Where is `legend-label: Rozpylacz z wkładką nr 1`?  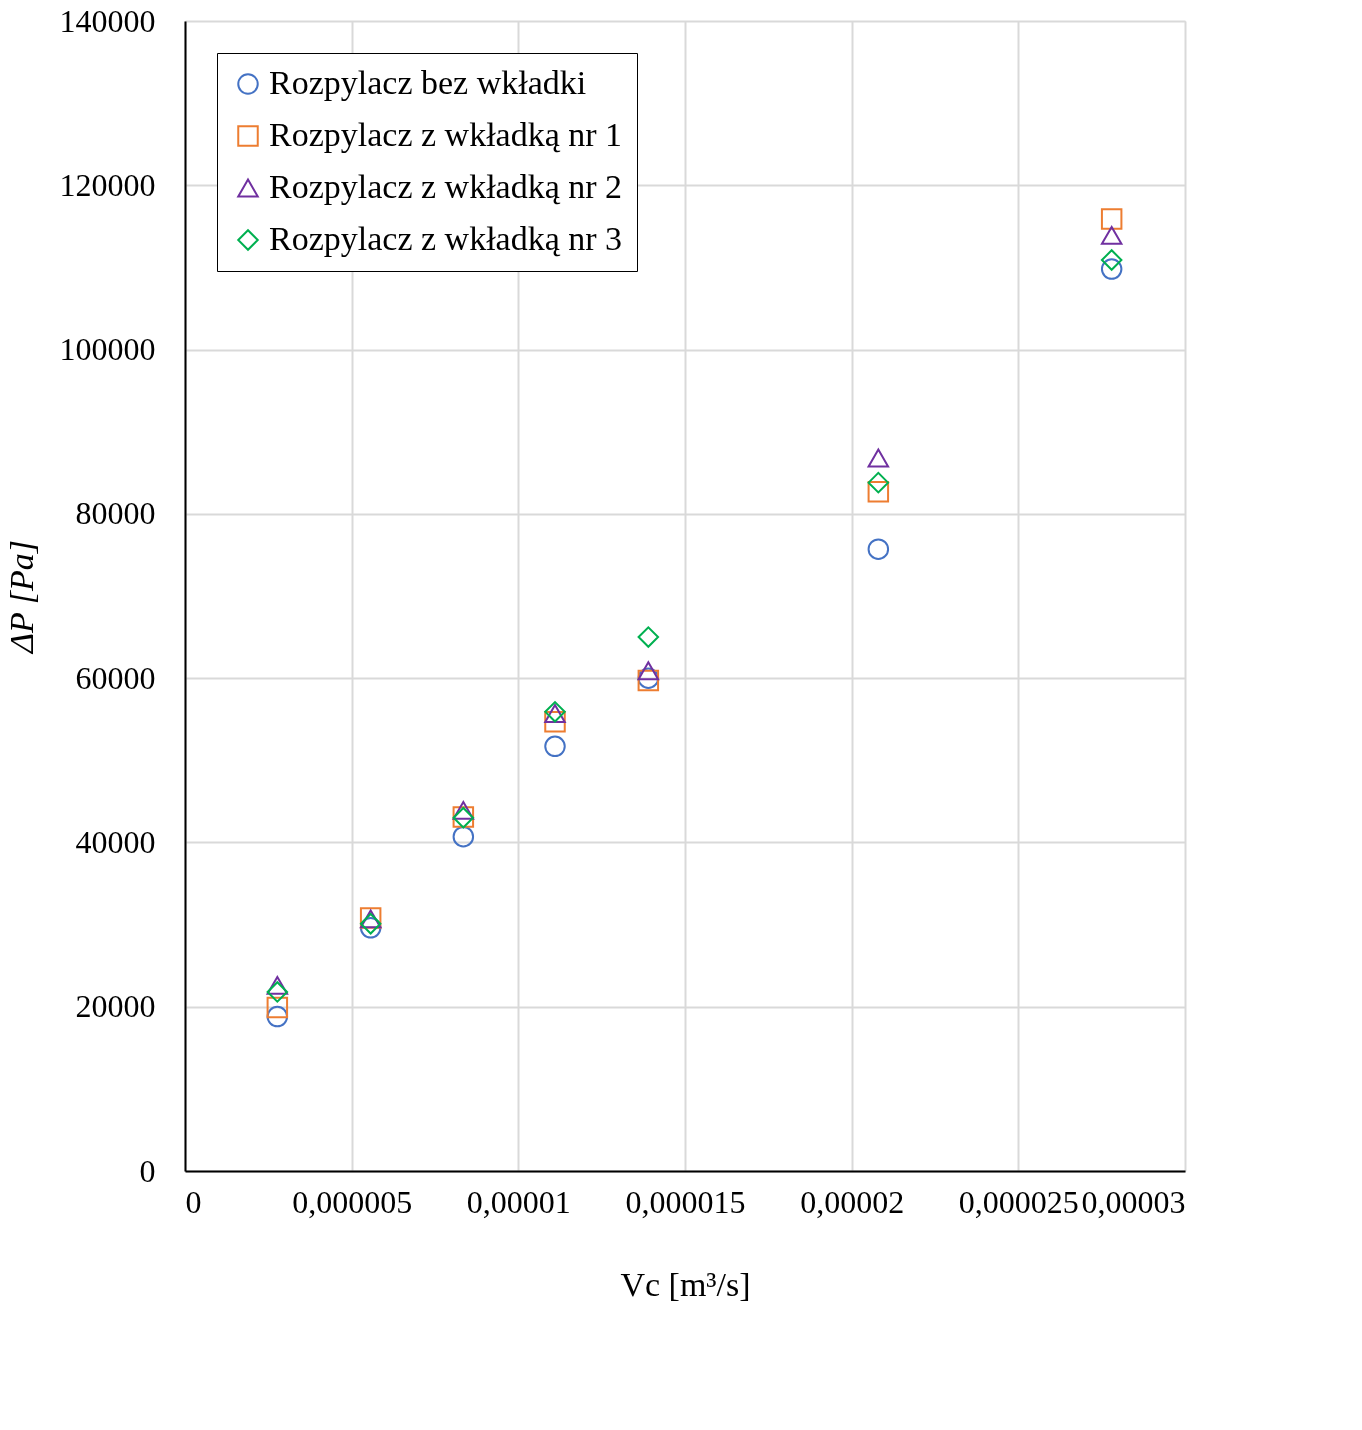
legend-label: Rozpylacz z wkładką nr 1 is located at coordinates (446, 134).